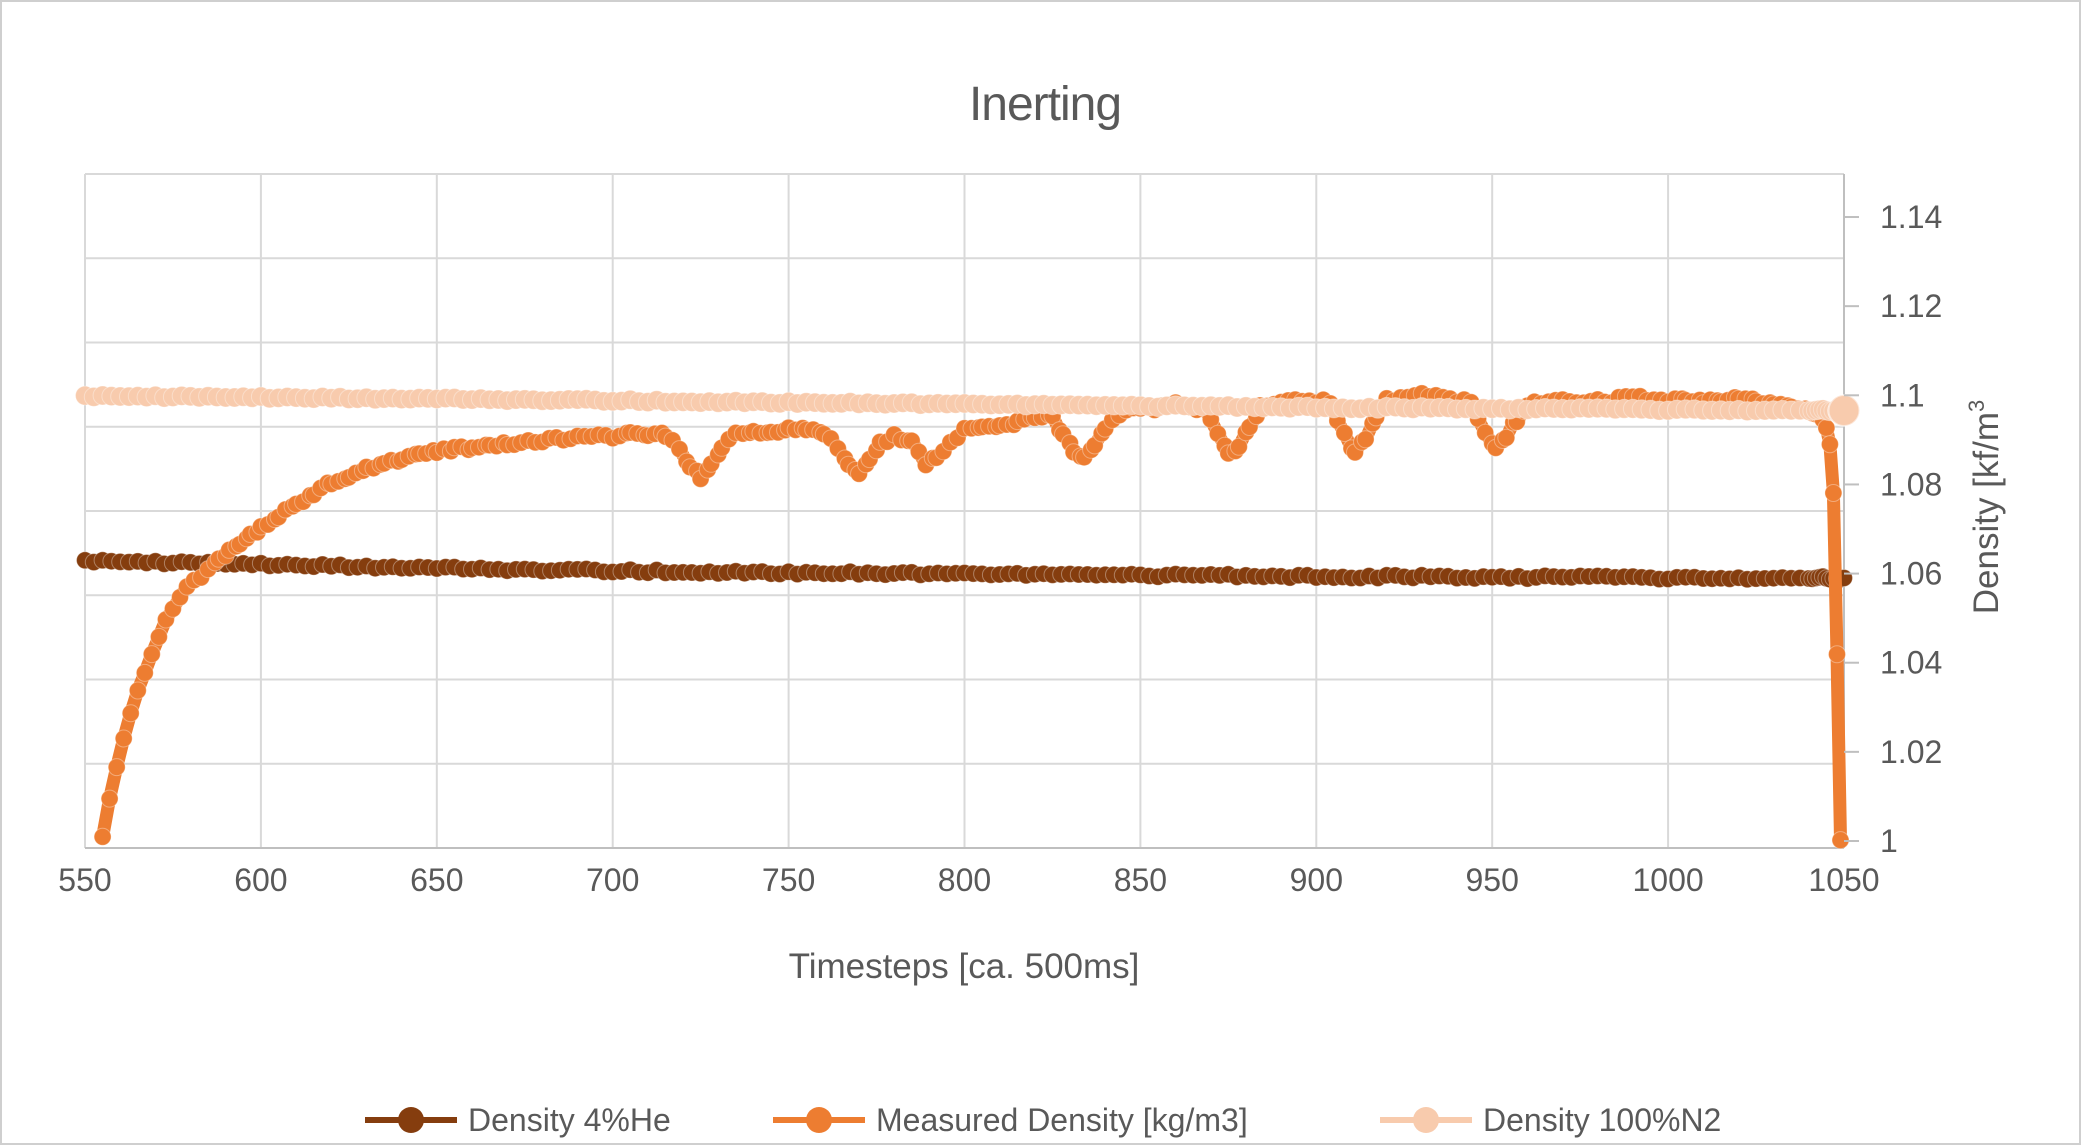 The height and width of the screenshot is (1145, 2081). What do you see at coordinates (1911, 663) in the screenshot?
I see `y-tick-label: 1.04` at bounding box center [1911, 663].